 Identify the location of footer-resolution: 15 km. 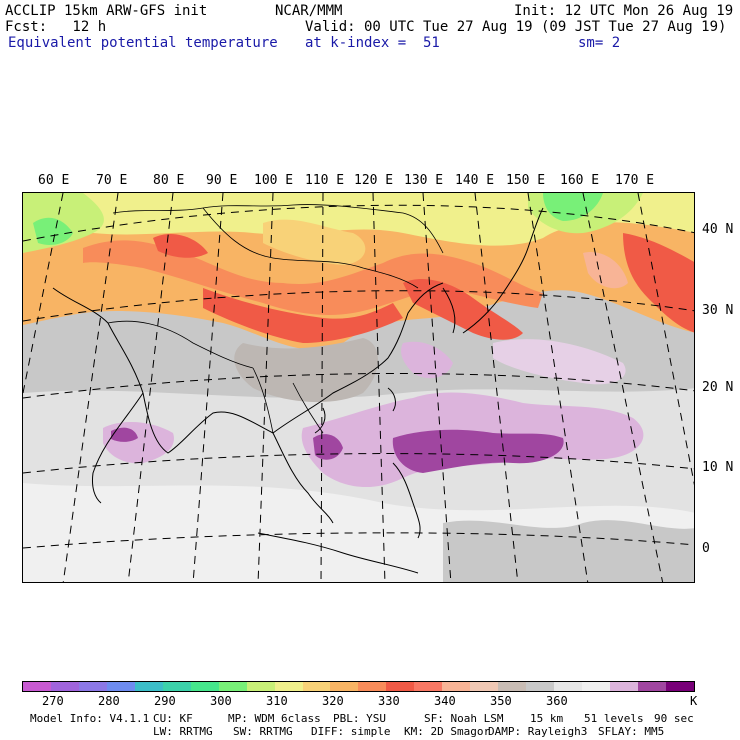
(547, 718).